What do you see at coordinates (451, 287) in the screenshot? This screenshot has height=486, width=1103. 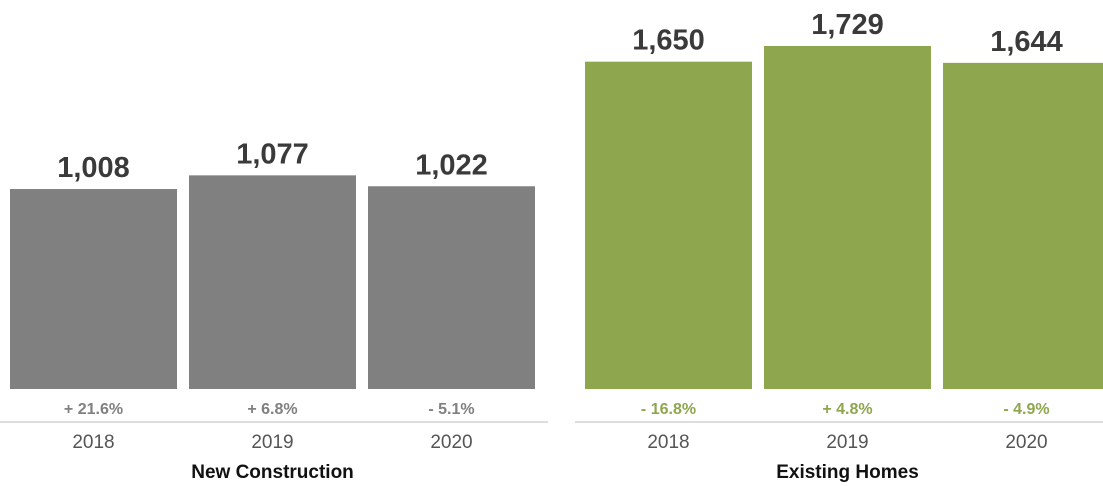 I see `bar-new-construction-2020` at bounding box center [451, 287].